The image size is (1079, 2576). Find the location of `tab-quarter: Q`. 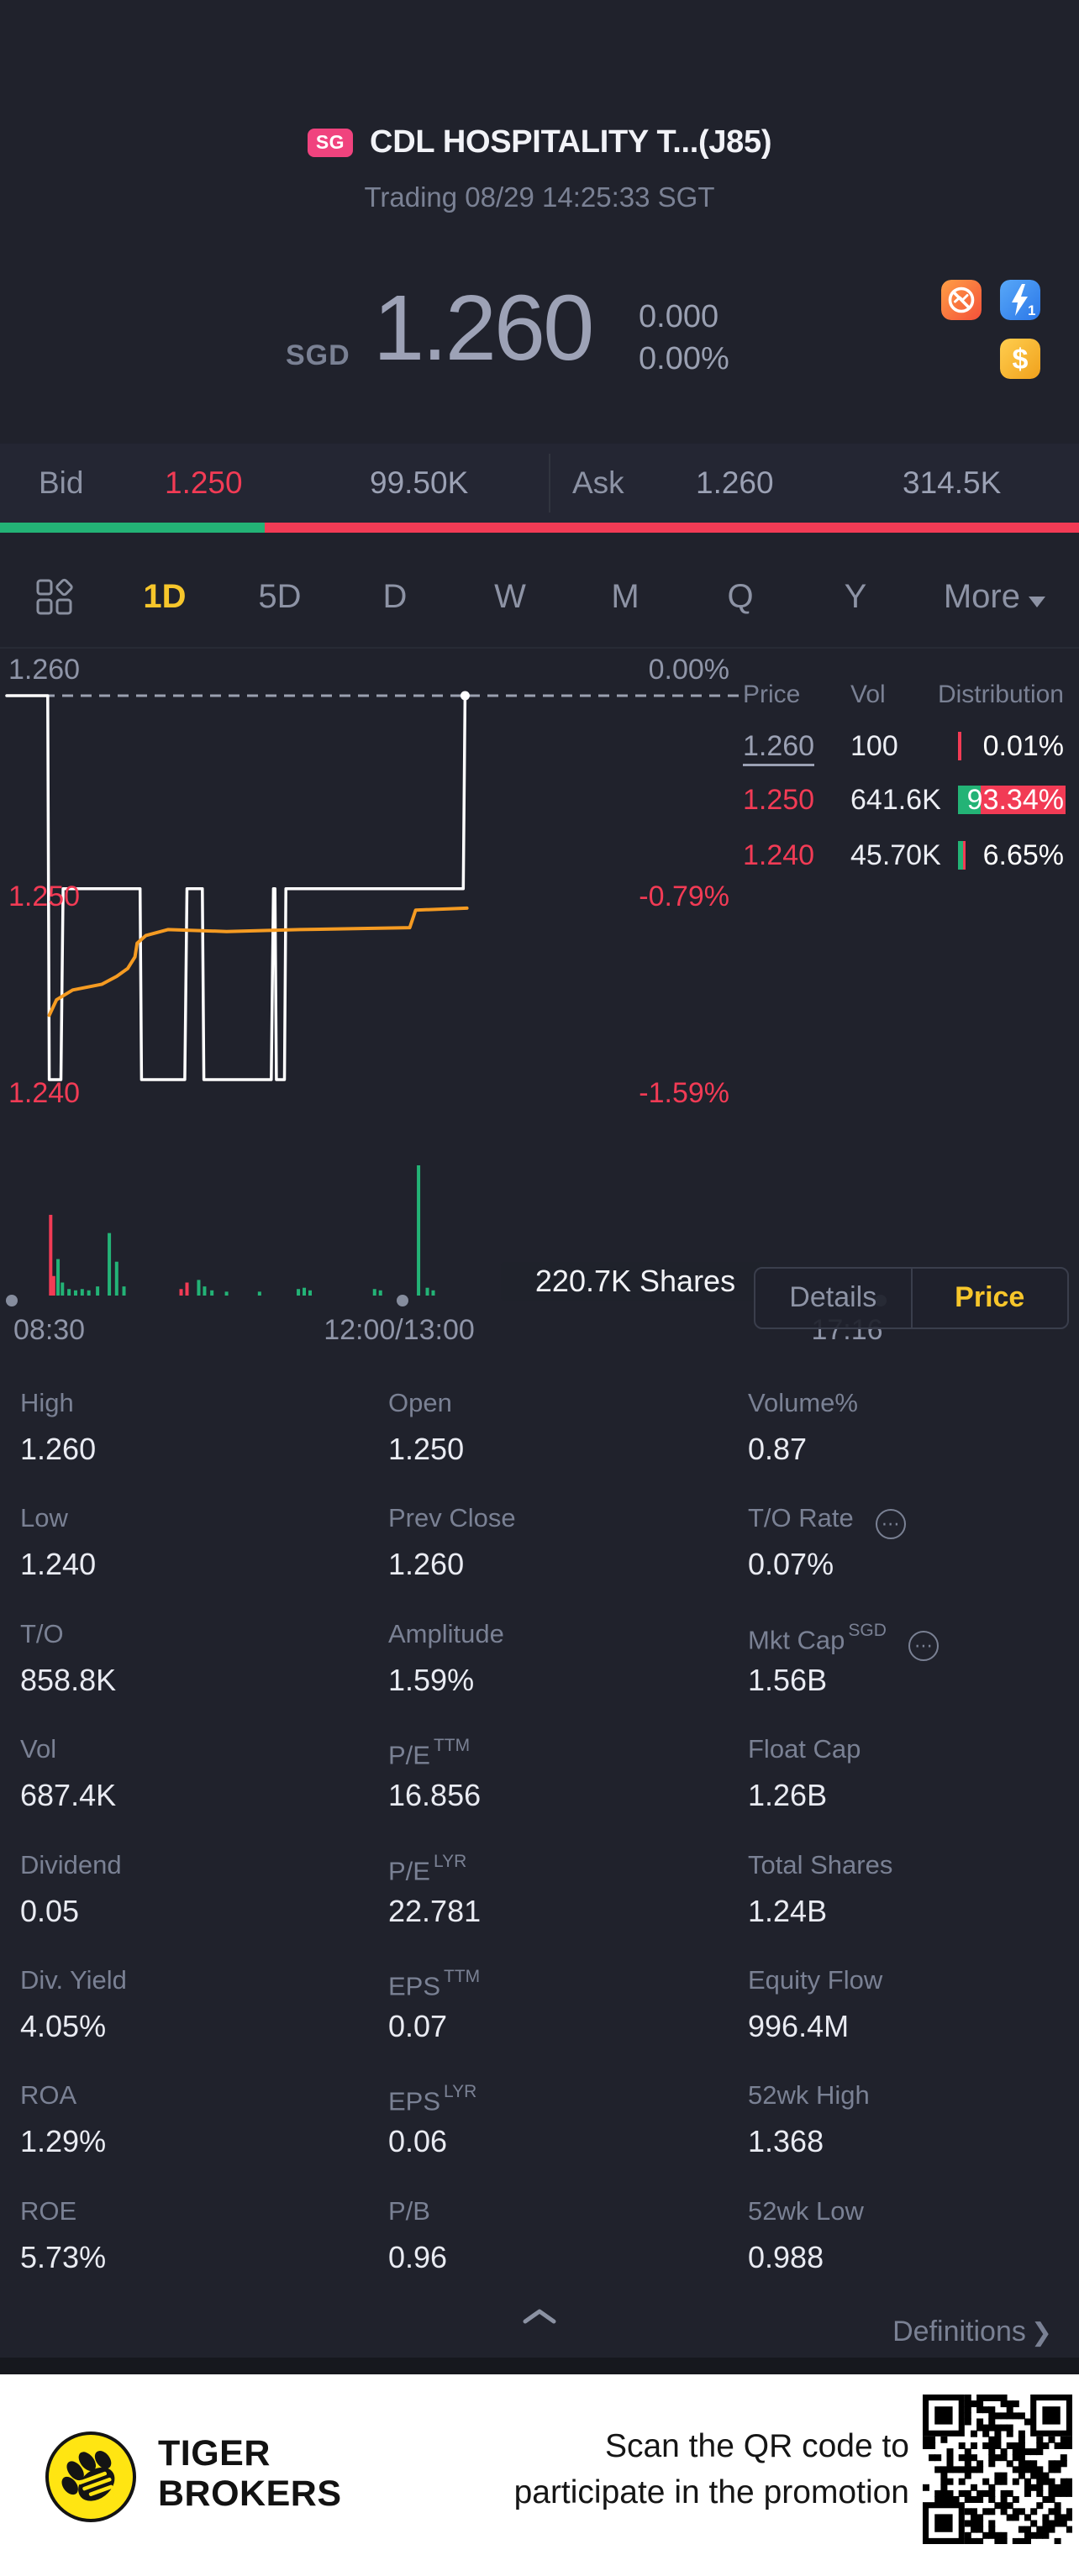

tab-quarter: Q is located at coordinates (740, 596).